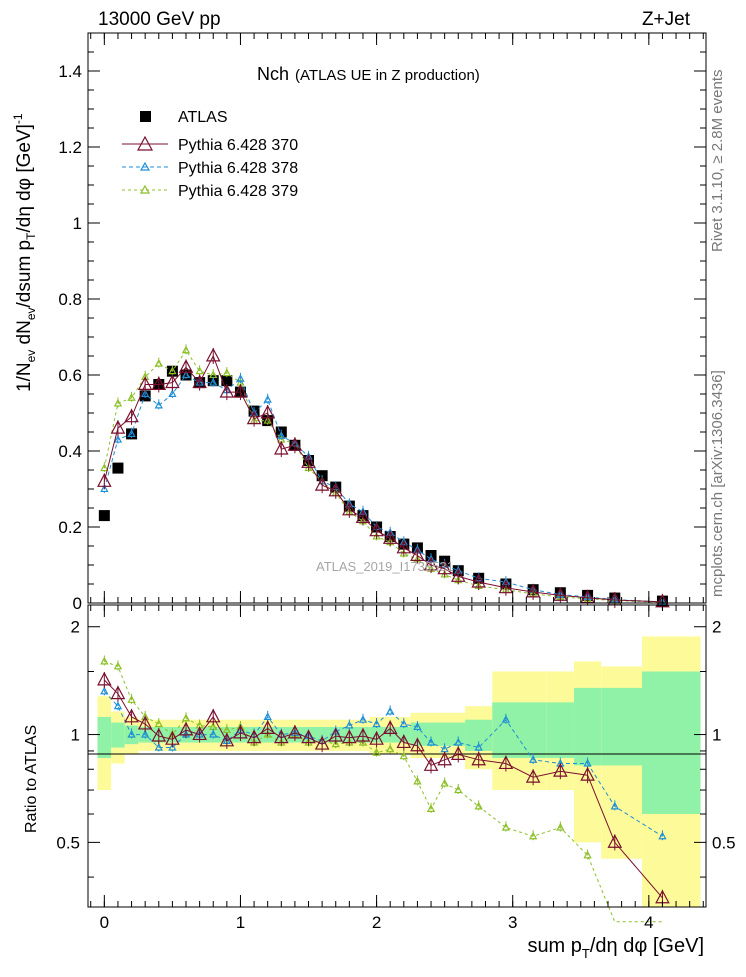 Image resolution: width=746 pixels, height=977 pixels. Describe the element at coordinates (385, 566) in the screenshot. I see `watermark-label: ATLAS_2019_I1736531` at that location.